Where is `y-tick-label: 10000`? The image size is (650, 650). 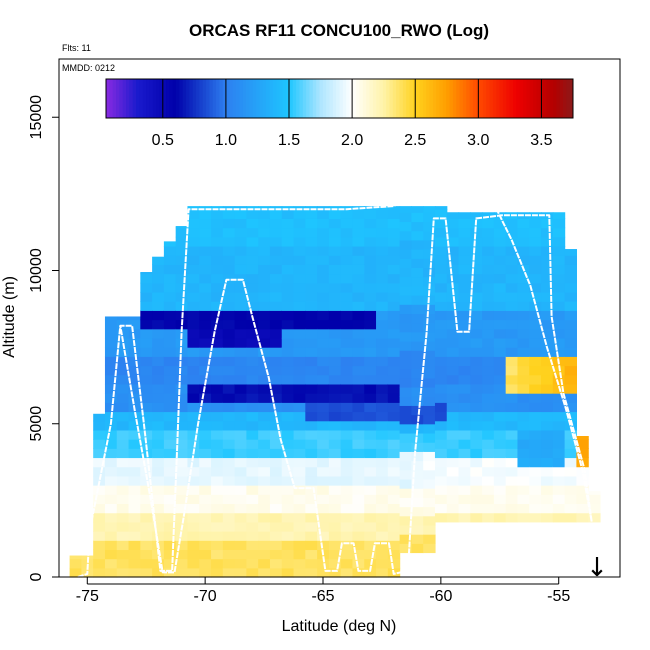 y-tick-label: 10000 is located at coordinates (36, 270).